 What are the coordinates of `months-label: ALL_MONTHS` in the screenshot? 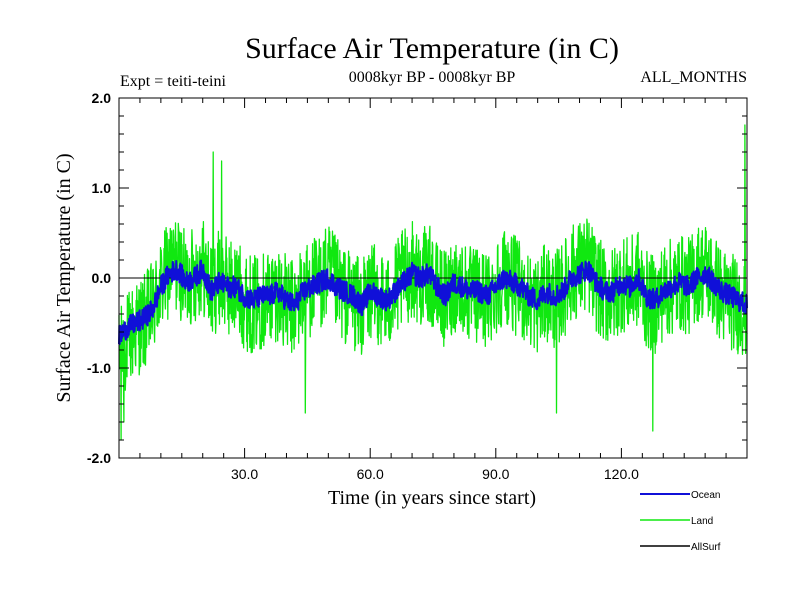 It's located at (693, 77).